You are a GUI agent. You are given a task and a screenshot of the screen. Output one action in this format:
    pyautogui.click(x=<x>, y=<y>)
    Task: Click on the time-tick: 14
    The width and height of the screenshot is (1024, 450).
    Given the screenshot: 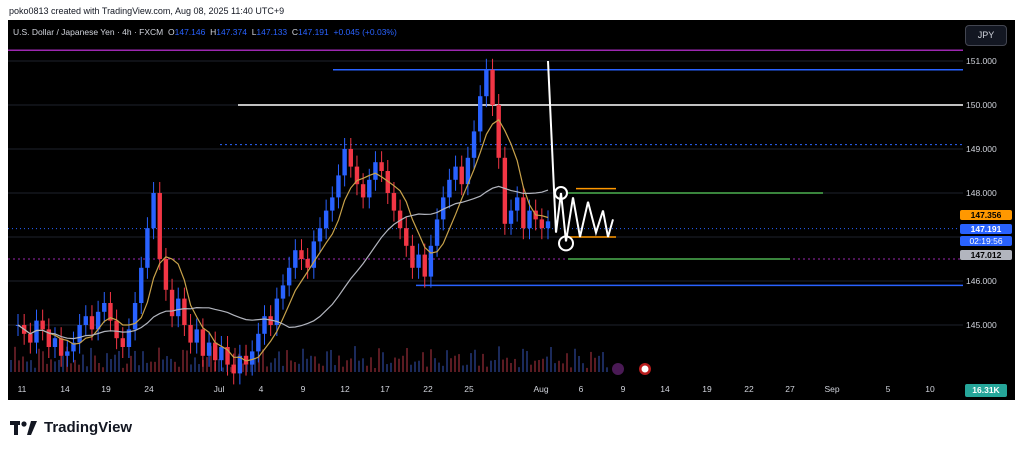 What is the action you would take?
    pyautogui.click(x=665, y=389)
    